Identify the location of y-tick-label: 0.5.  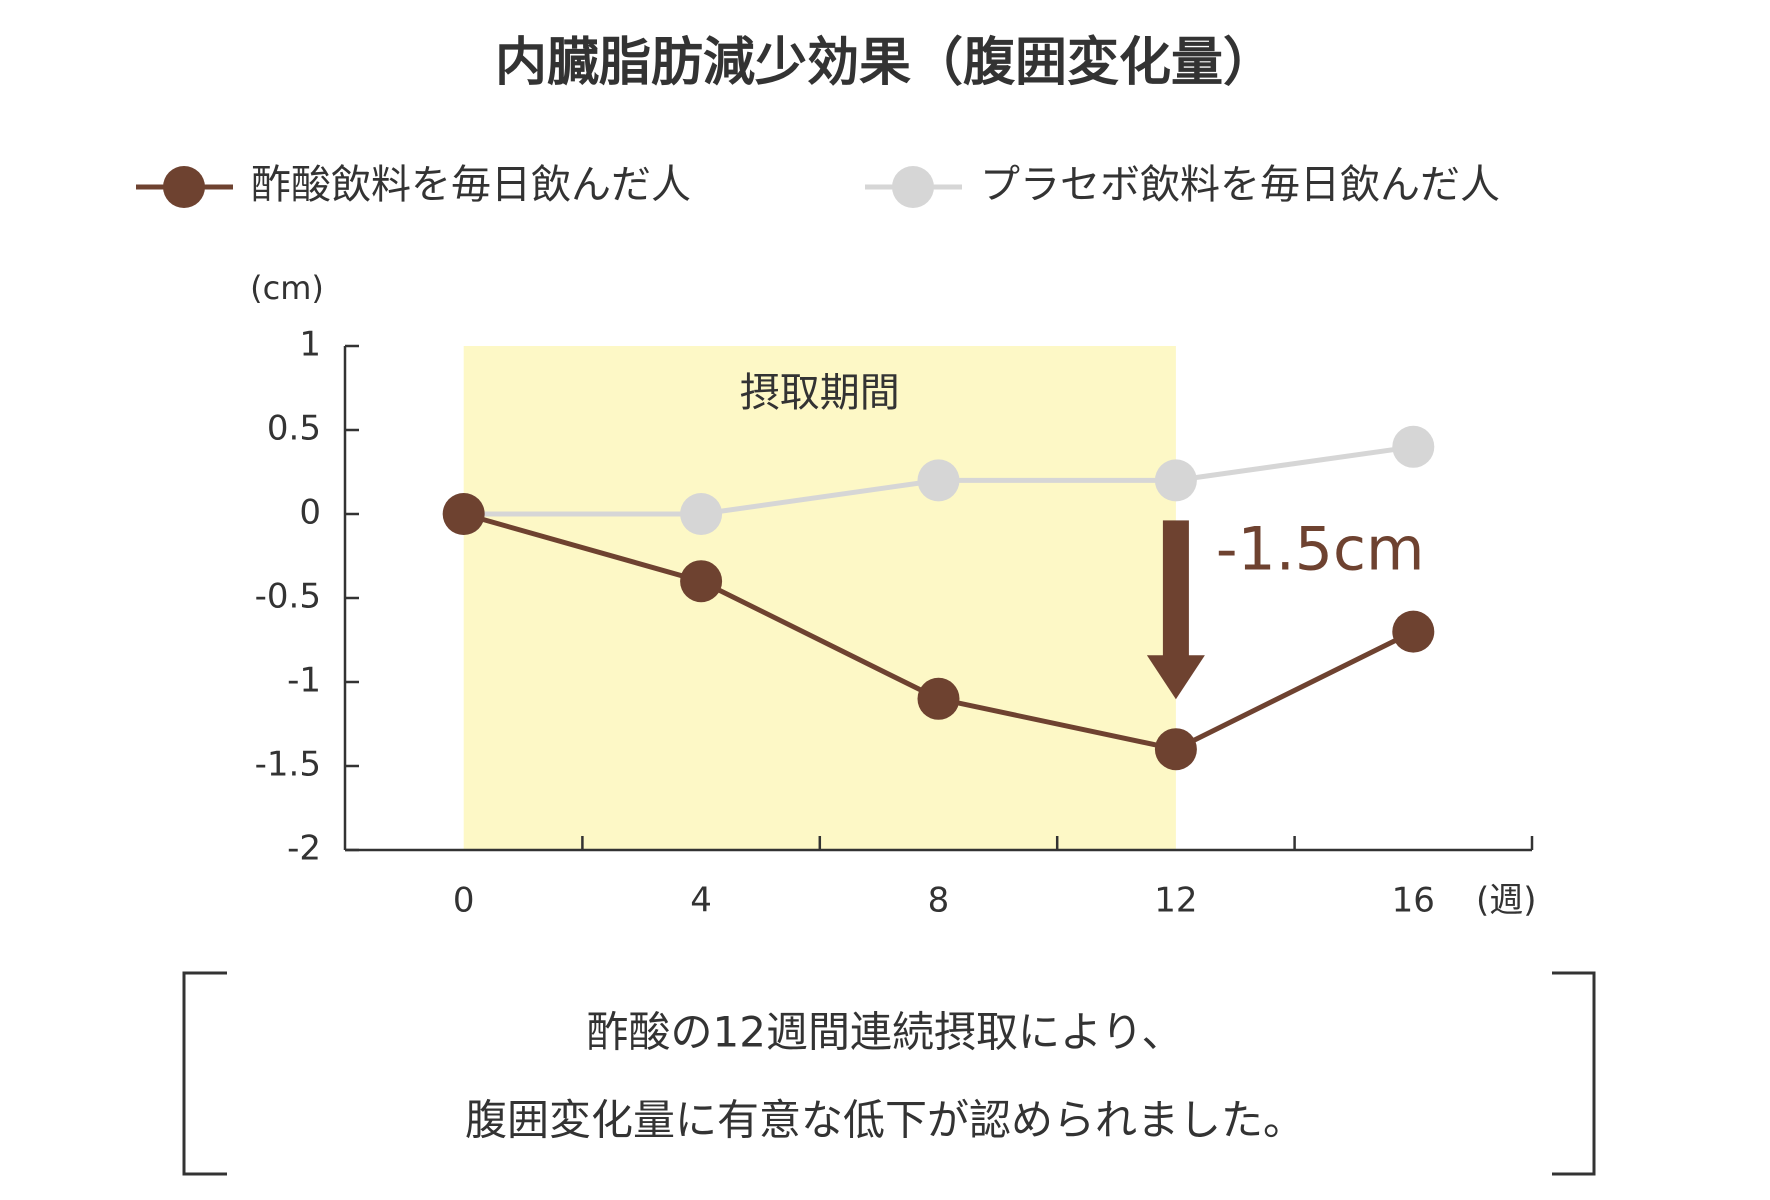
(294, 429).